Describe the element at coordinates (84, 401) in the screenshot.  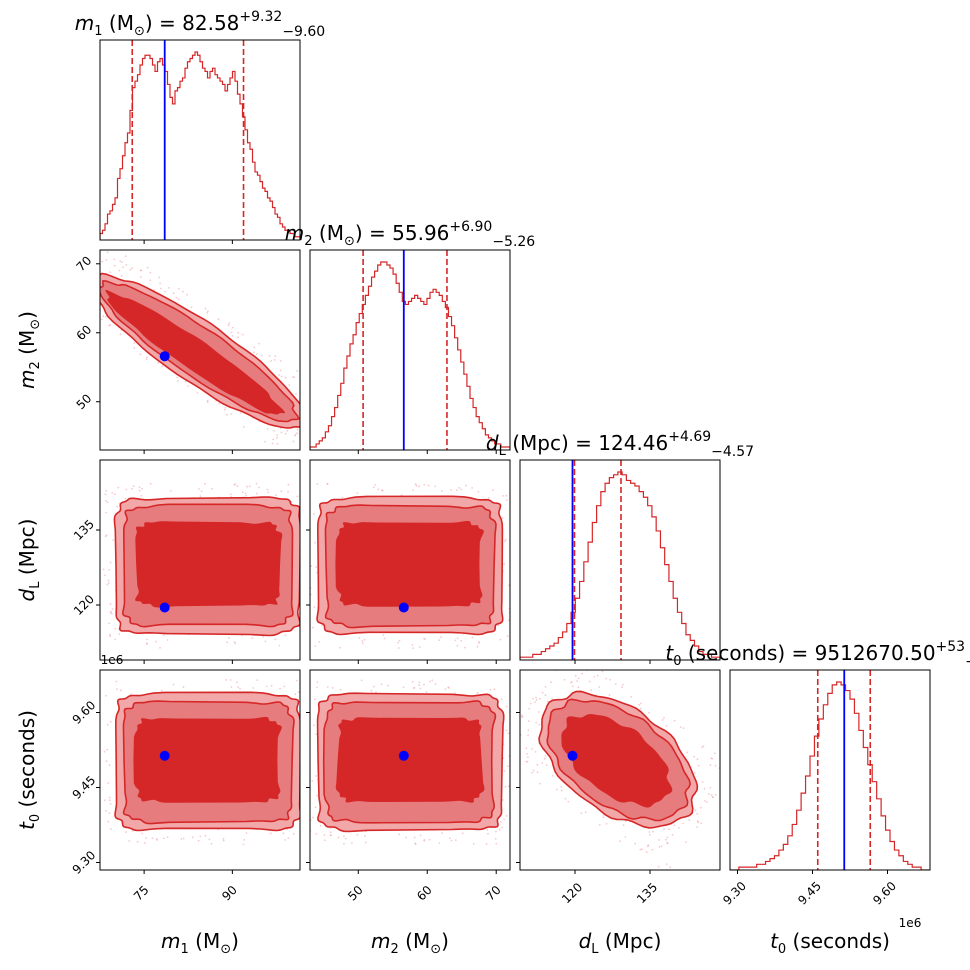
I see `y-tick-label: 50` at that location.